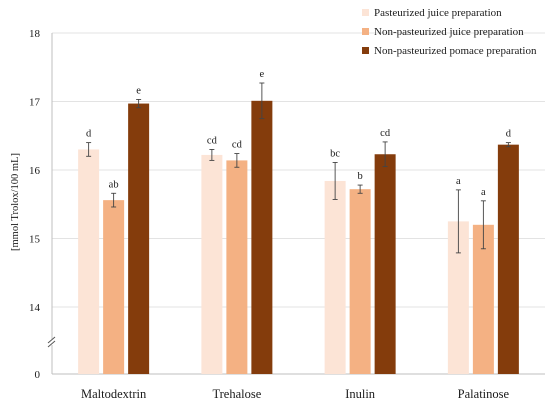 The image size is (550, 403). Describe the element at coordinates (35, 308) in the screenshot. I see `y-tick-label: 14` at that location.